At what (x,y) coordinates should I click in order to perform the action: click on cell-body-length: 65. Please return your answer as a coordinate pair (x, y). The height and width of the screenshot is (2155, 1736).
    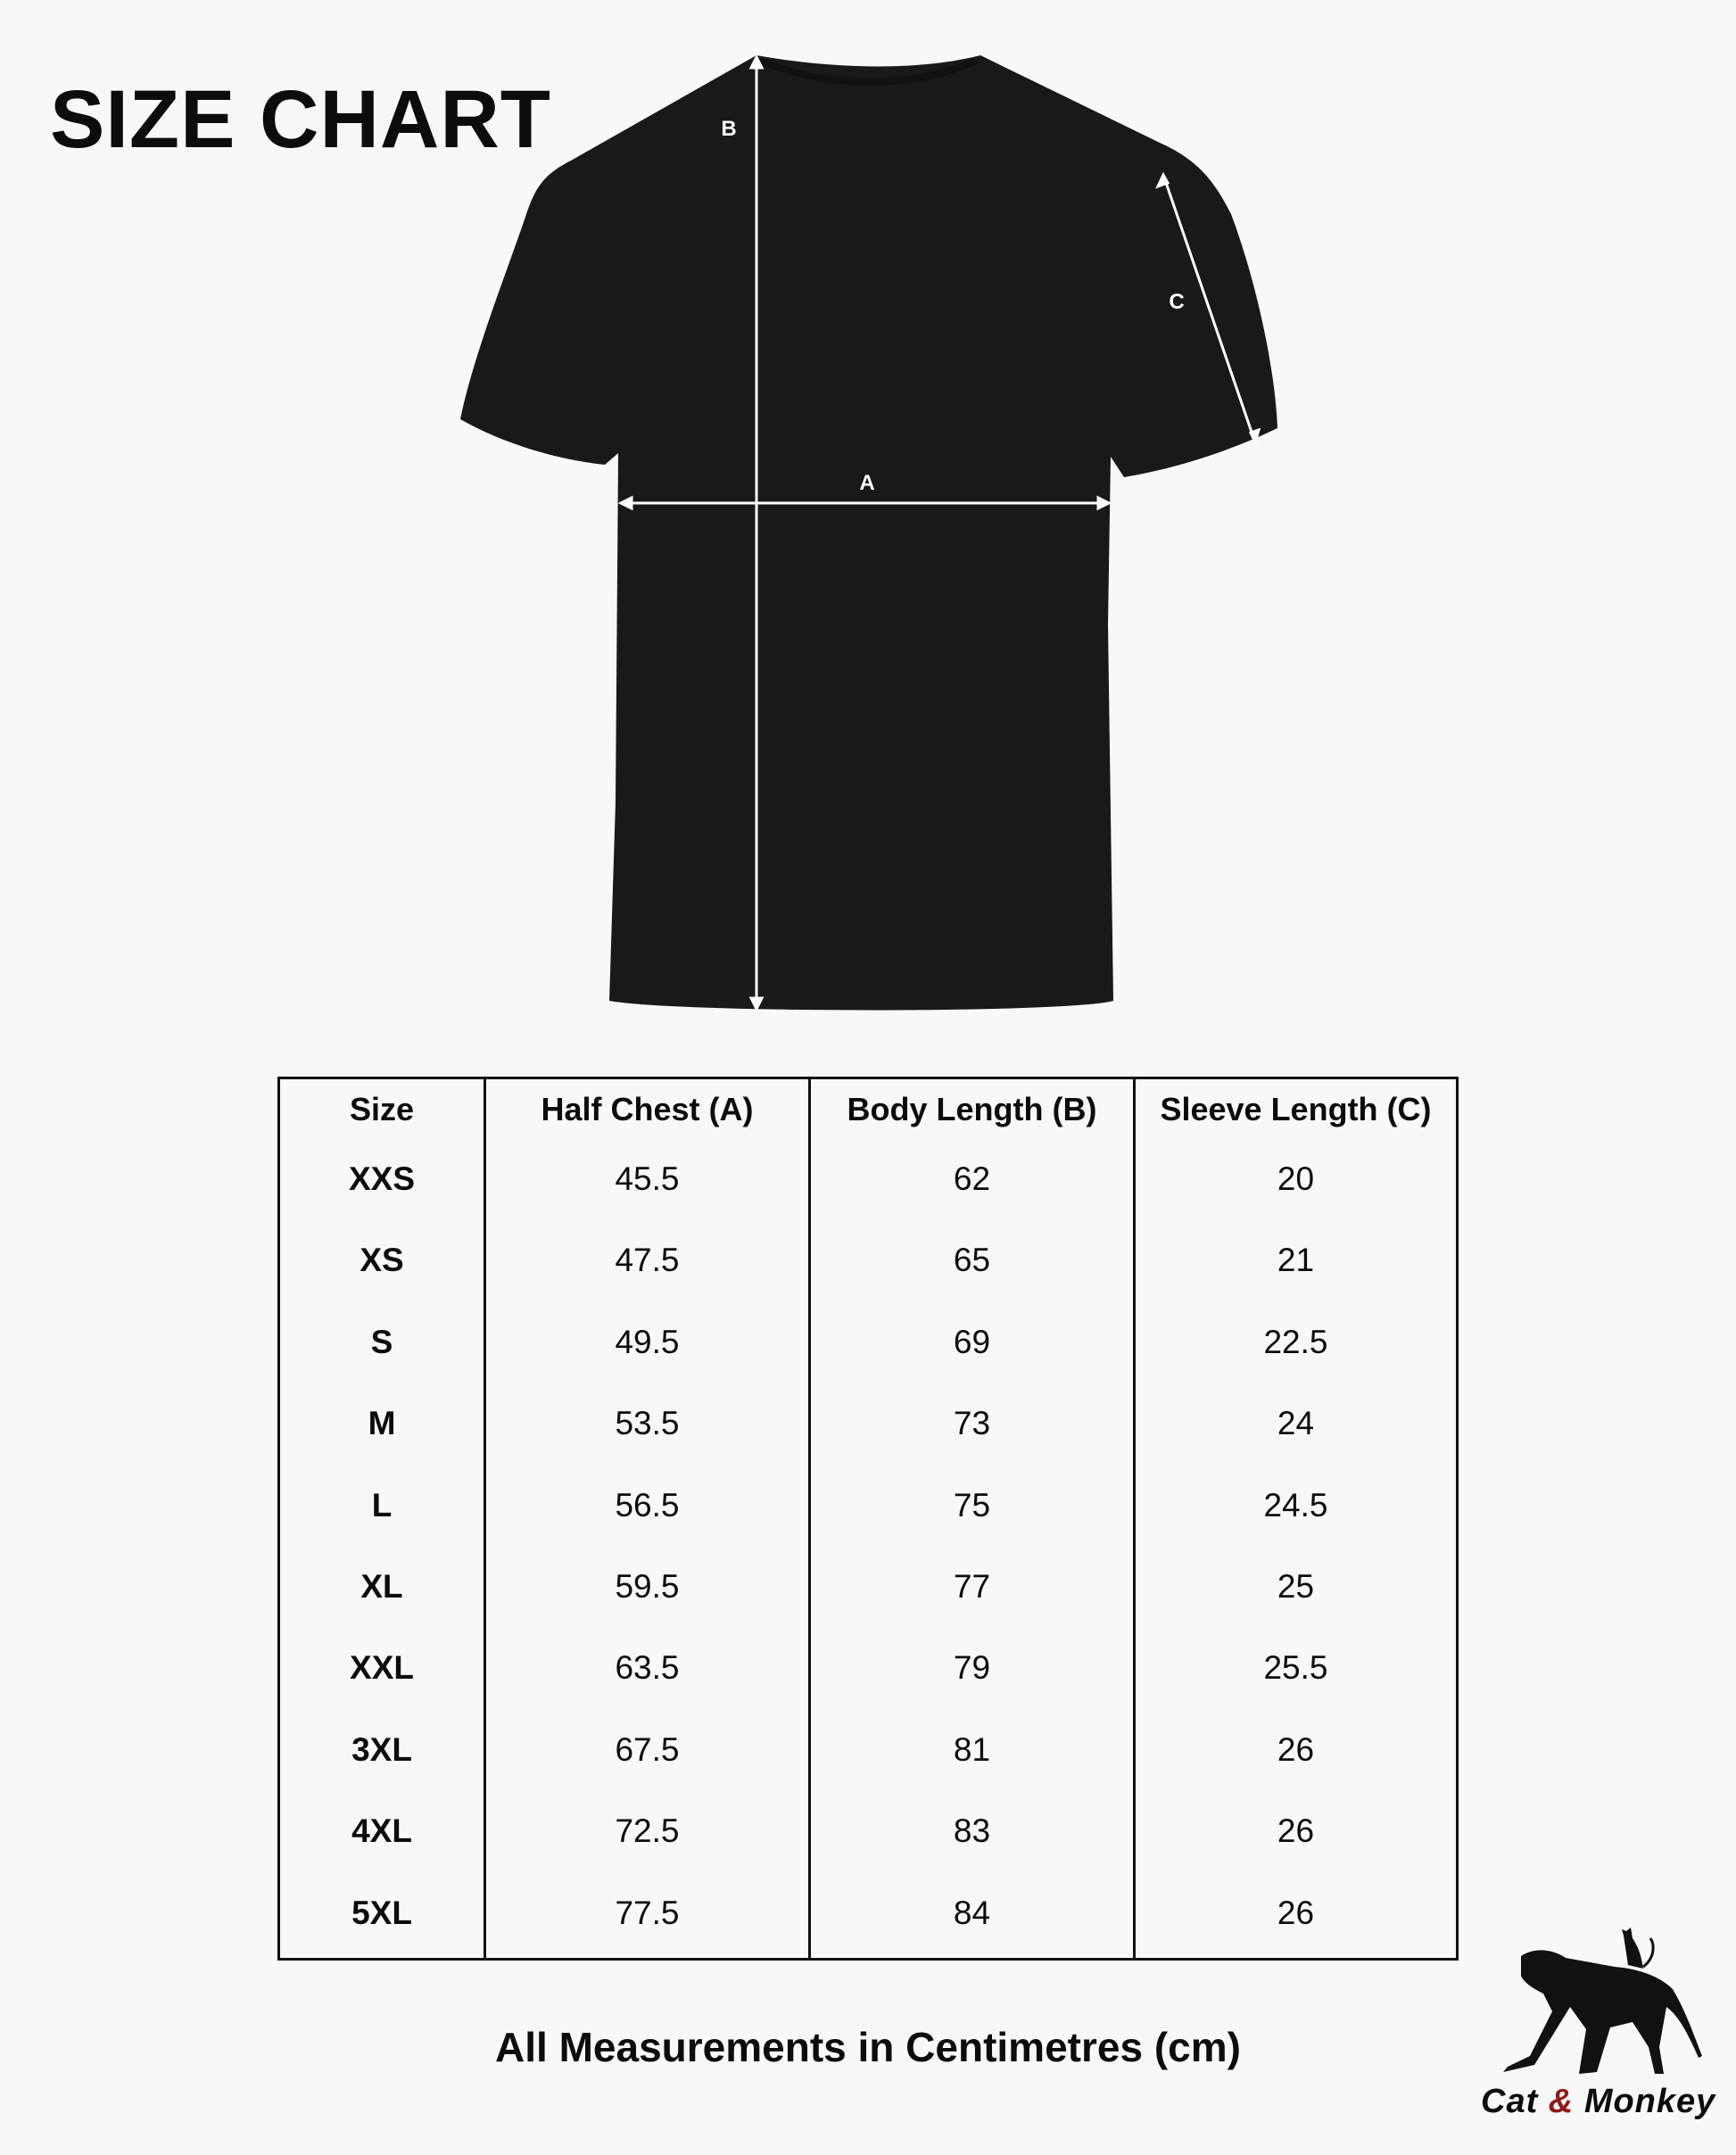
    Looking at the image, I should click on (972, 1260).